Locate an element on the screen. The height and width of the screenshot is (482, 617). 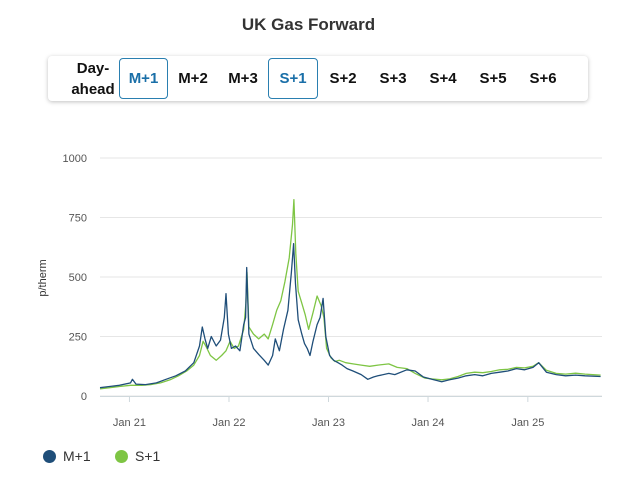
x-tick-label: Jan 21 is located at coordinates (129, 423).